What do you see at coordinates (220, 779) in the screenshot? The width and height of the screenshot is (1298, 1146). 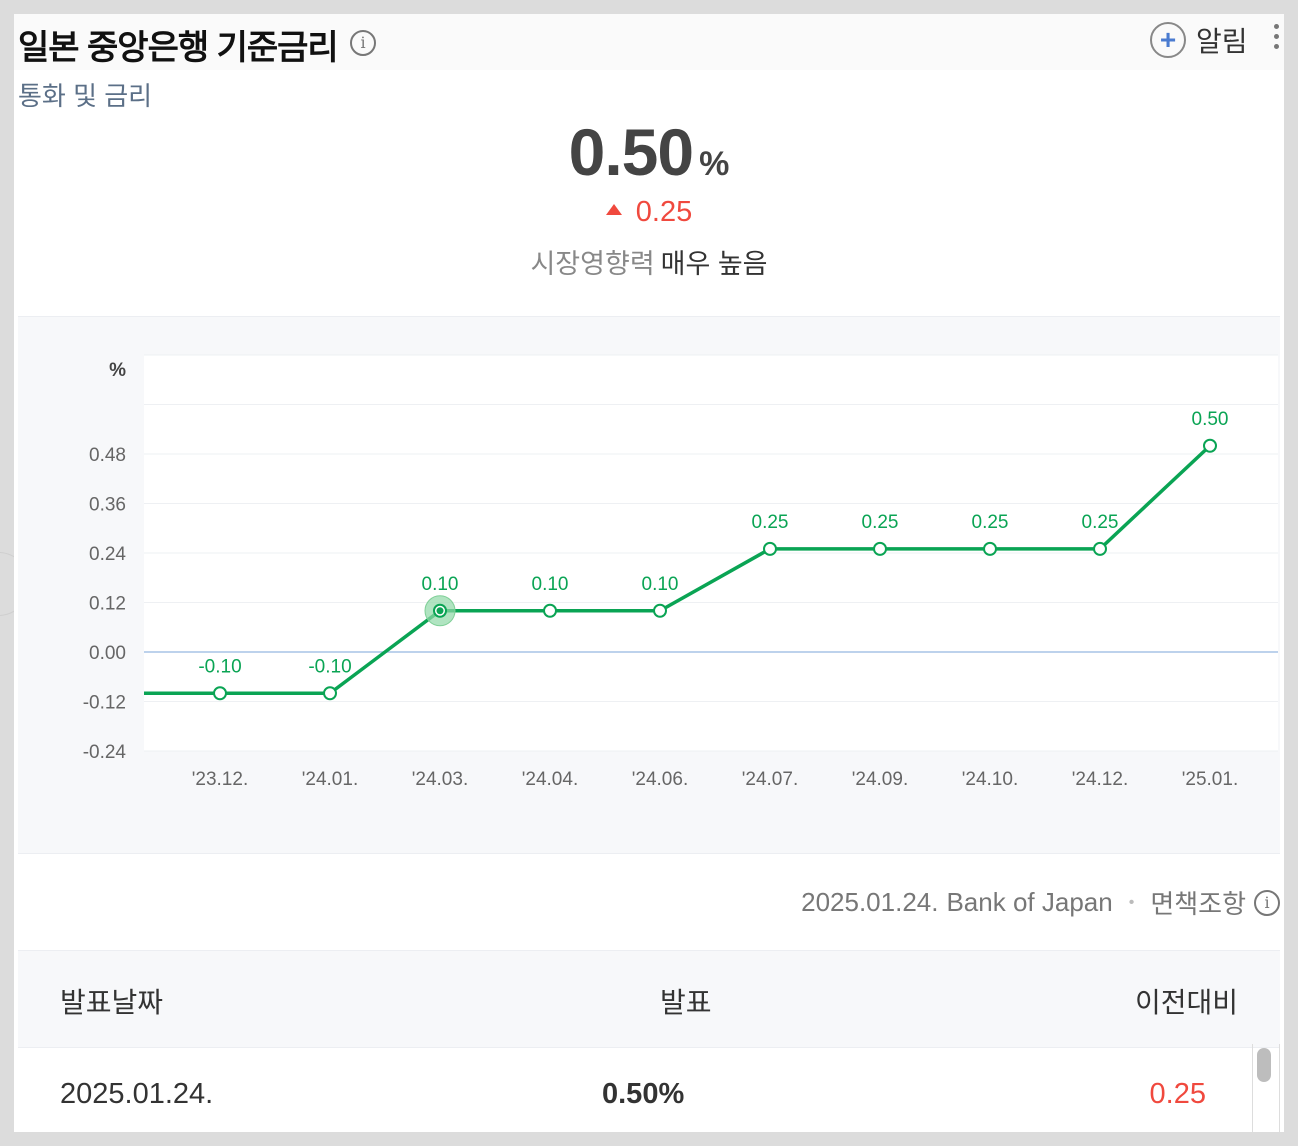 I see `x-tick-label: '23.12.` at bounding box center [220, 779].